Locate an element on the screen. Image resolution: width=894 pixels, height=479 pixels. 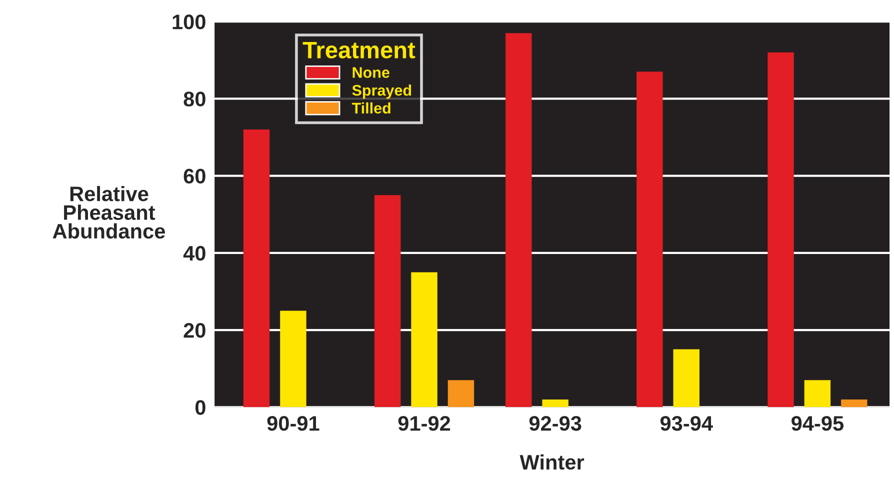
x-axis-title: Winter is located at coordinates (552, 462).